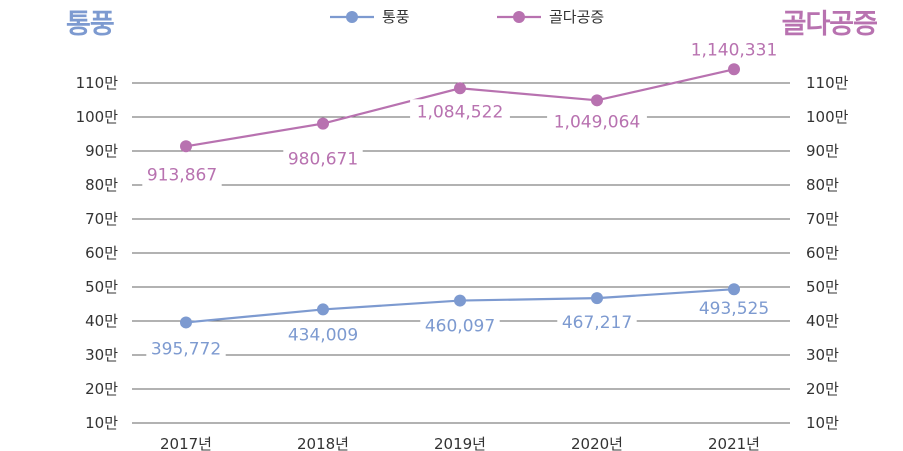  Describe the element at coordinates (101, 423) in the screenshot. I see `y-tick-label-left: 10만` at that location.